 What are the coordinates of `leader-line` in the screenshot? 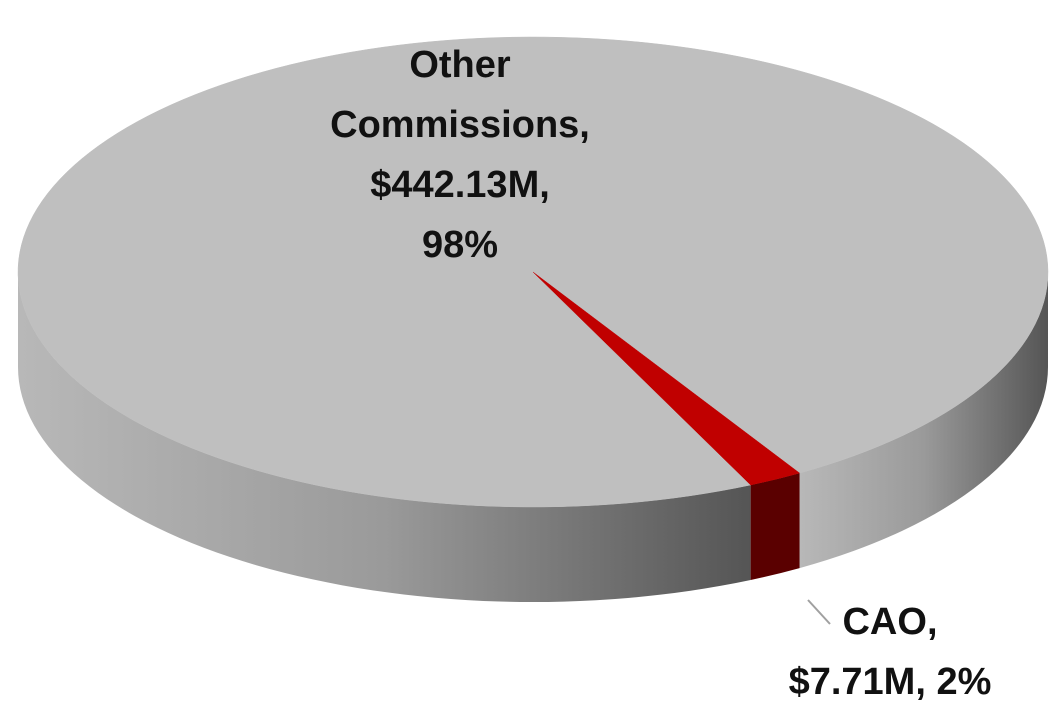 It's located at (819, 612).